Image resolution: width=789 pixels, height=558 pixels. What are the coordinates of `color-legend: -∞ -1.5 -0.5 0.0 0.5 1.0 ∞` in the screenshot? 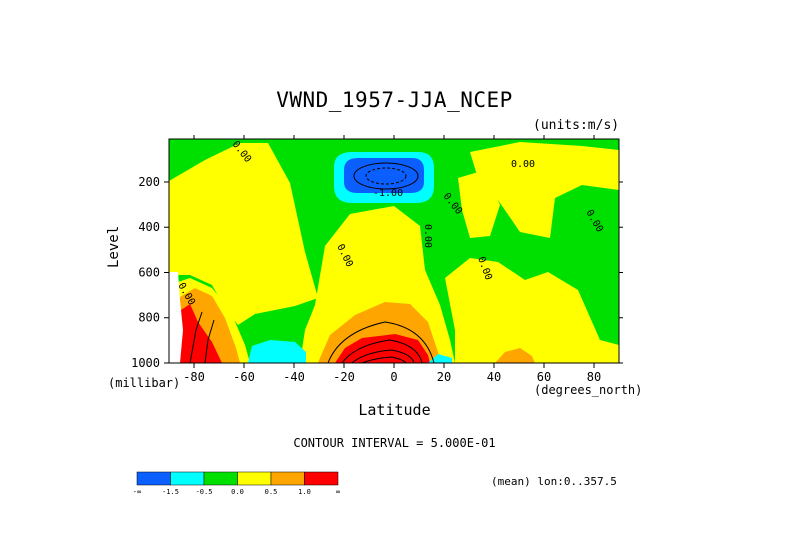 It's located at (236, 483).